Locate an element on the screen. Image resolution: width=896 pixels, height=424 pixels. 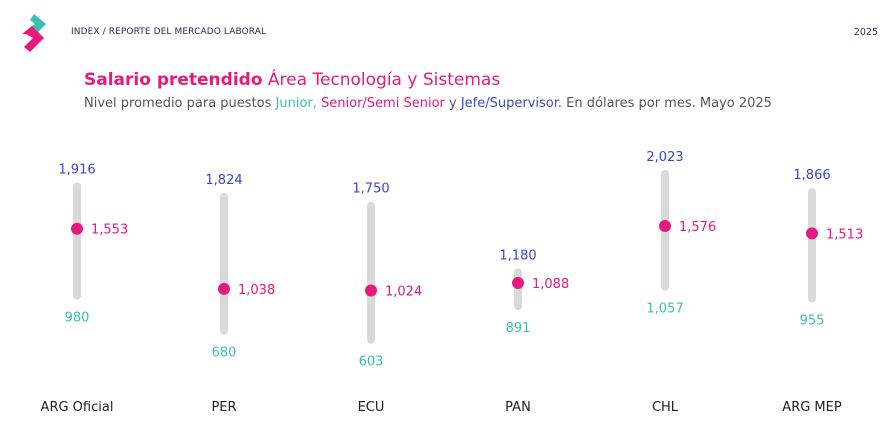
senior-point-arg-mep is located at coordinates (812, 233).